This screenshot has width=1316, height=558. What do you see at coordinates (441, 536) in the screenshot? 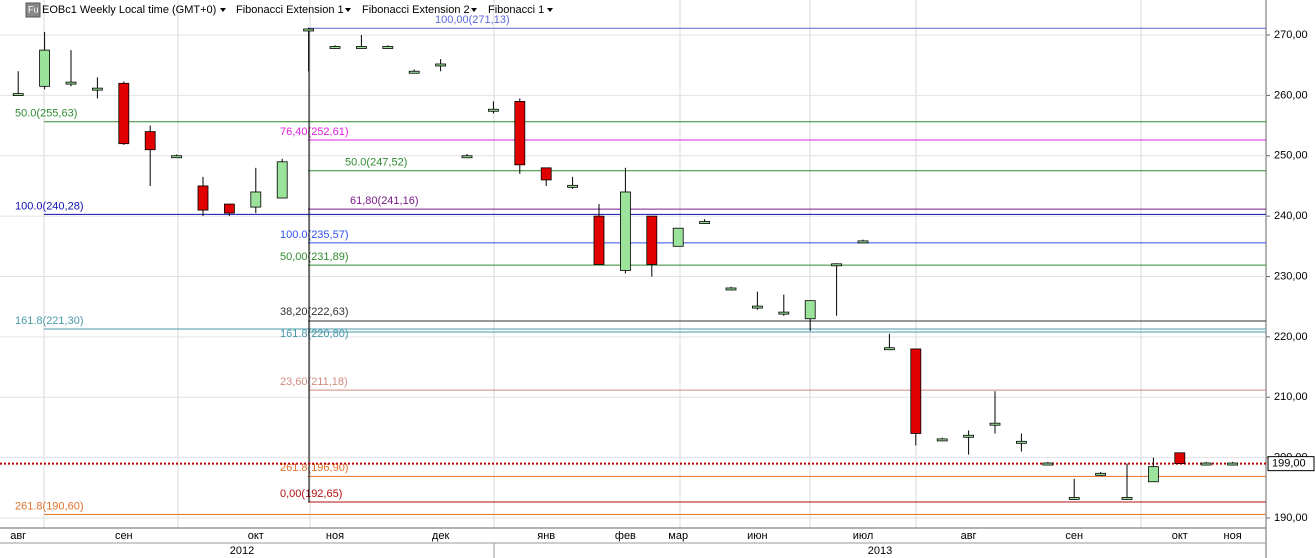
I see `x-tick-label: дек` at bounding box center [441, 536].